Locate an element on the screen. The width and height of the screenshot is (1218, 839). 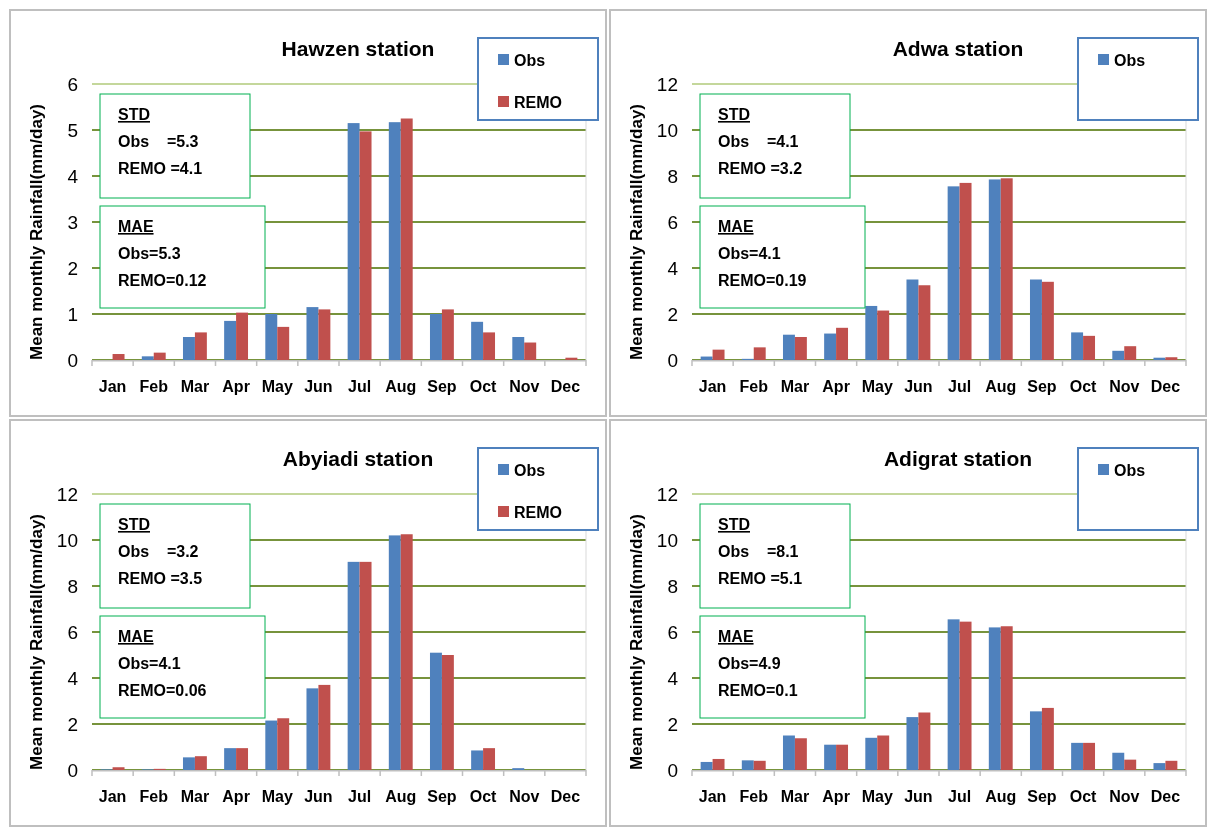
annotation: STD Obs =4.1 REMO =3.2 is located at coordinates (760, 141).